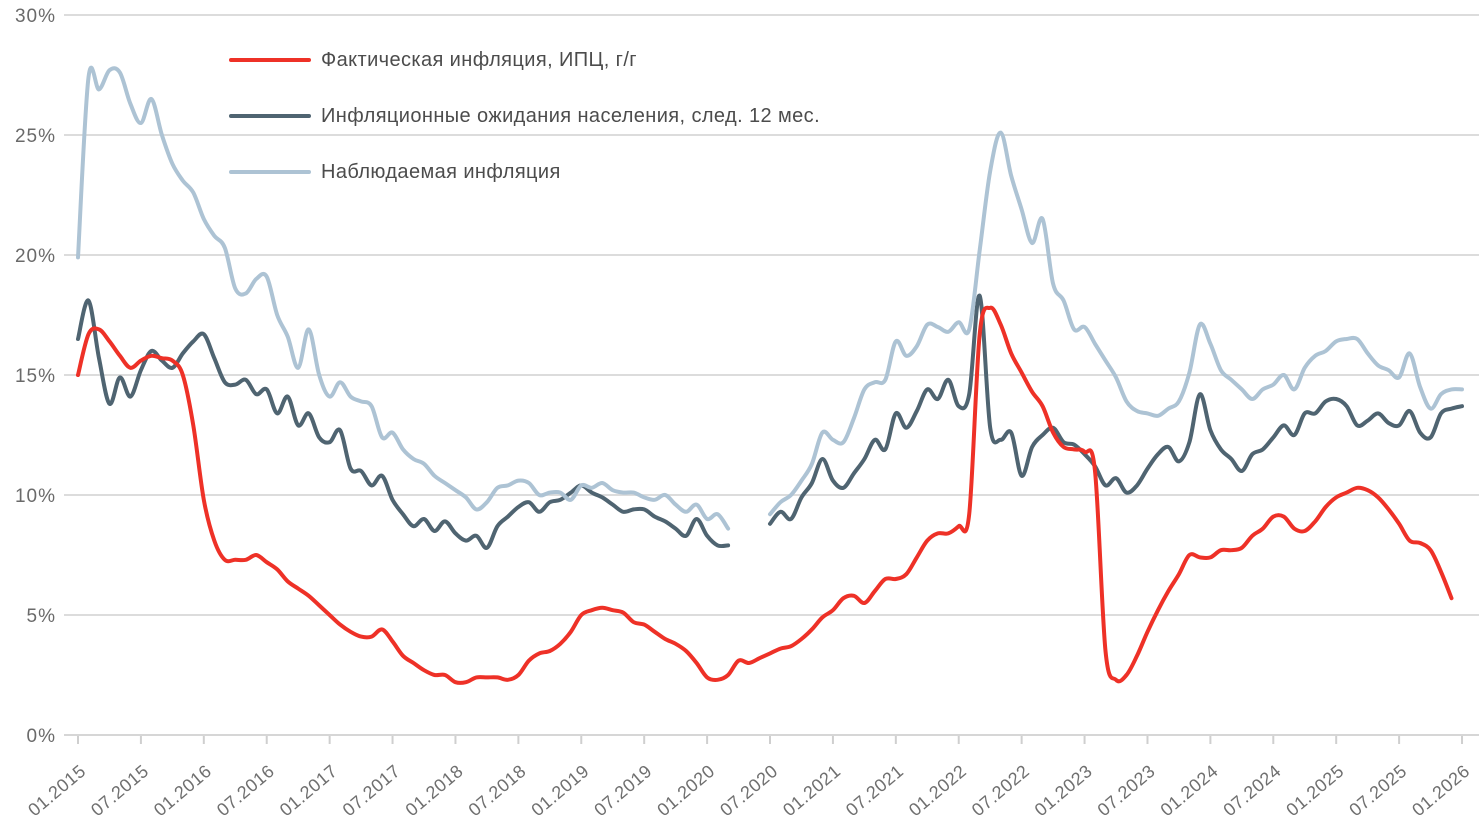  Describe the element at coordinates (1440, 790) in the screenshot. I see `x-tick-label: 01.2026` at that location.